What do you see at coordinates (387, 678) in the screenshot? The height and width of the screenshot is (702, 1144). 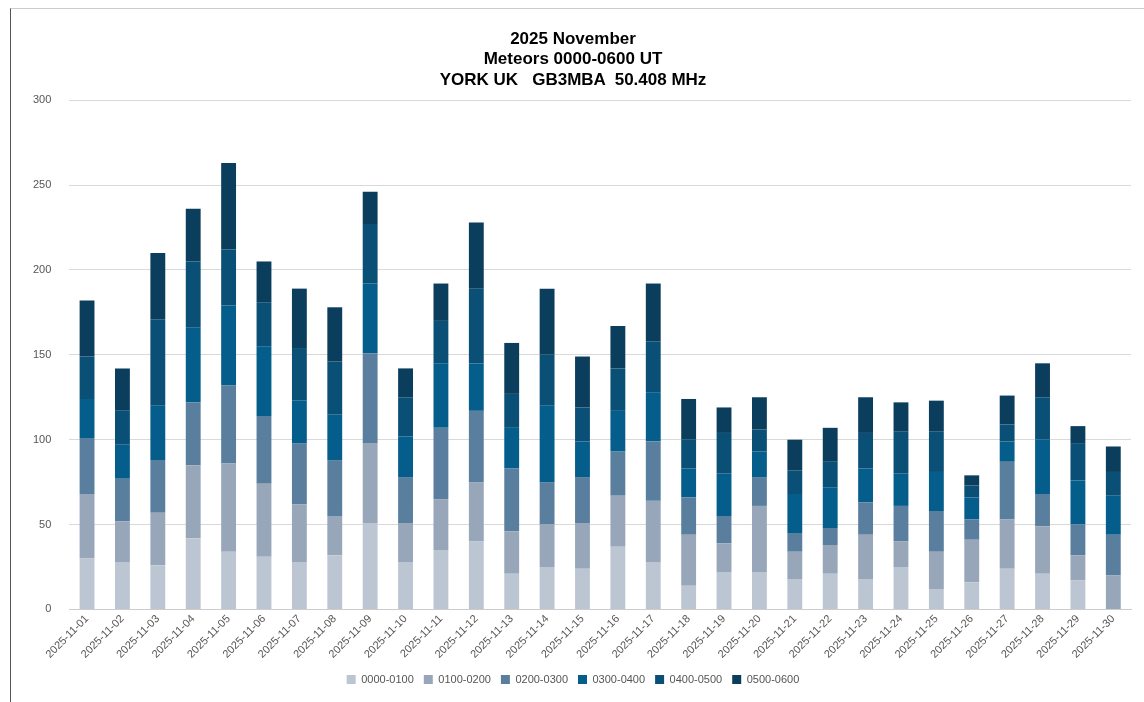 I see `legend-label: 0000-0100` at bounding box center [387, 678].